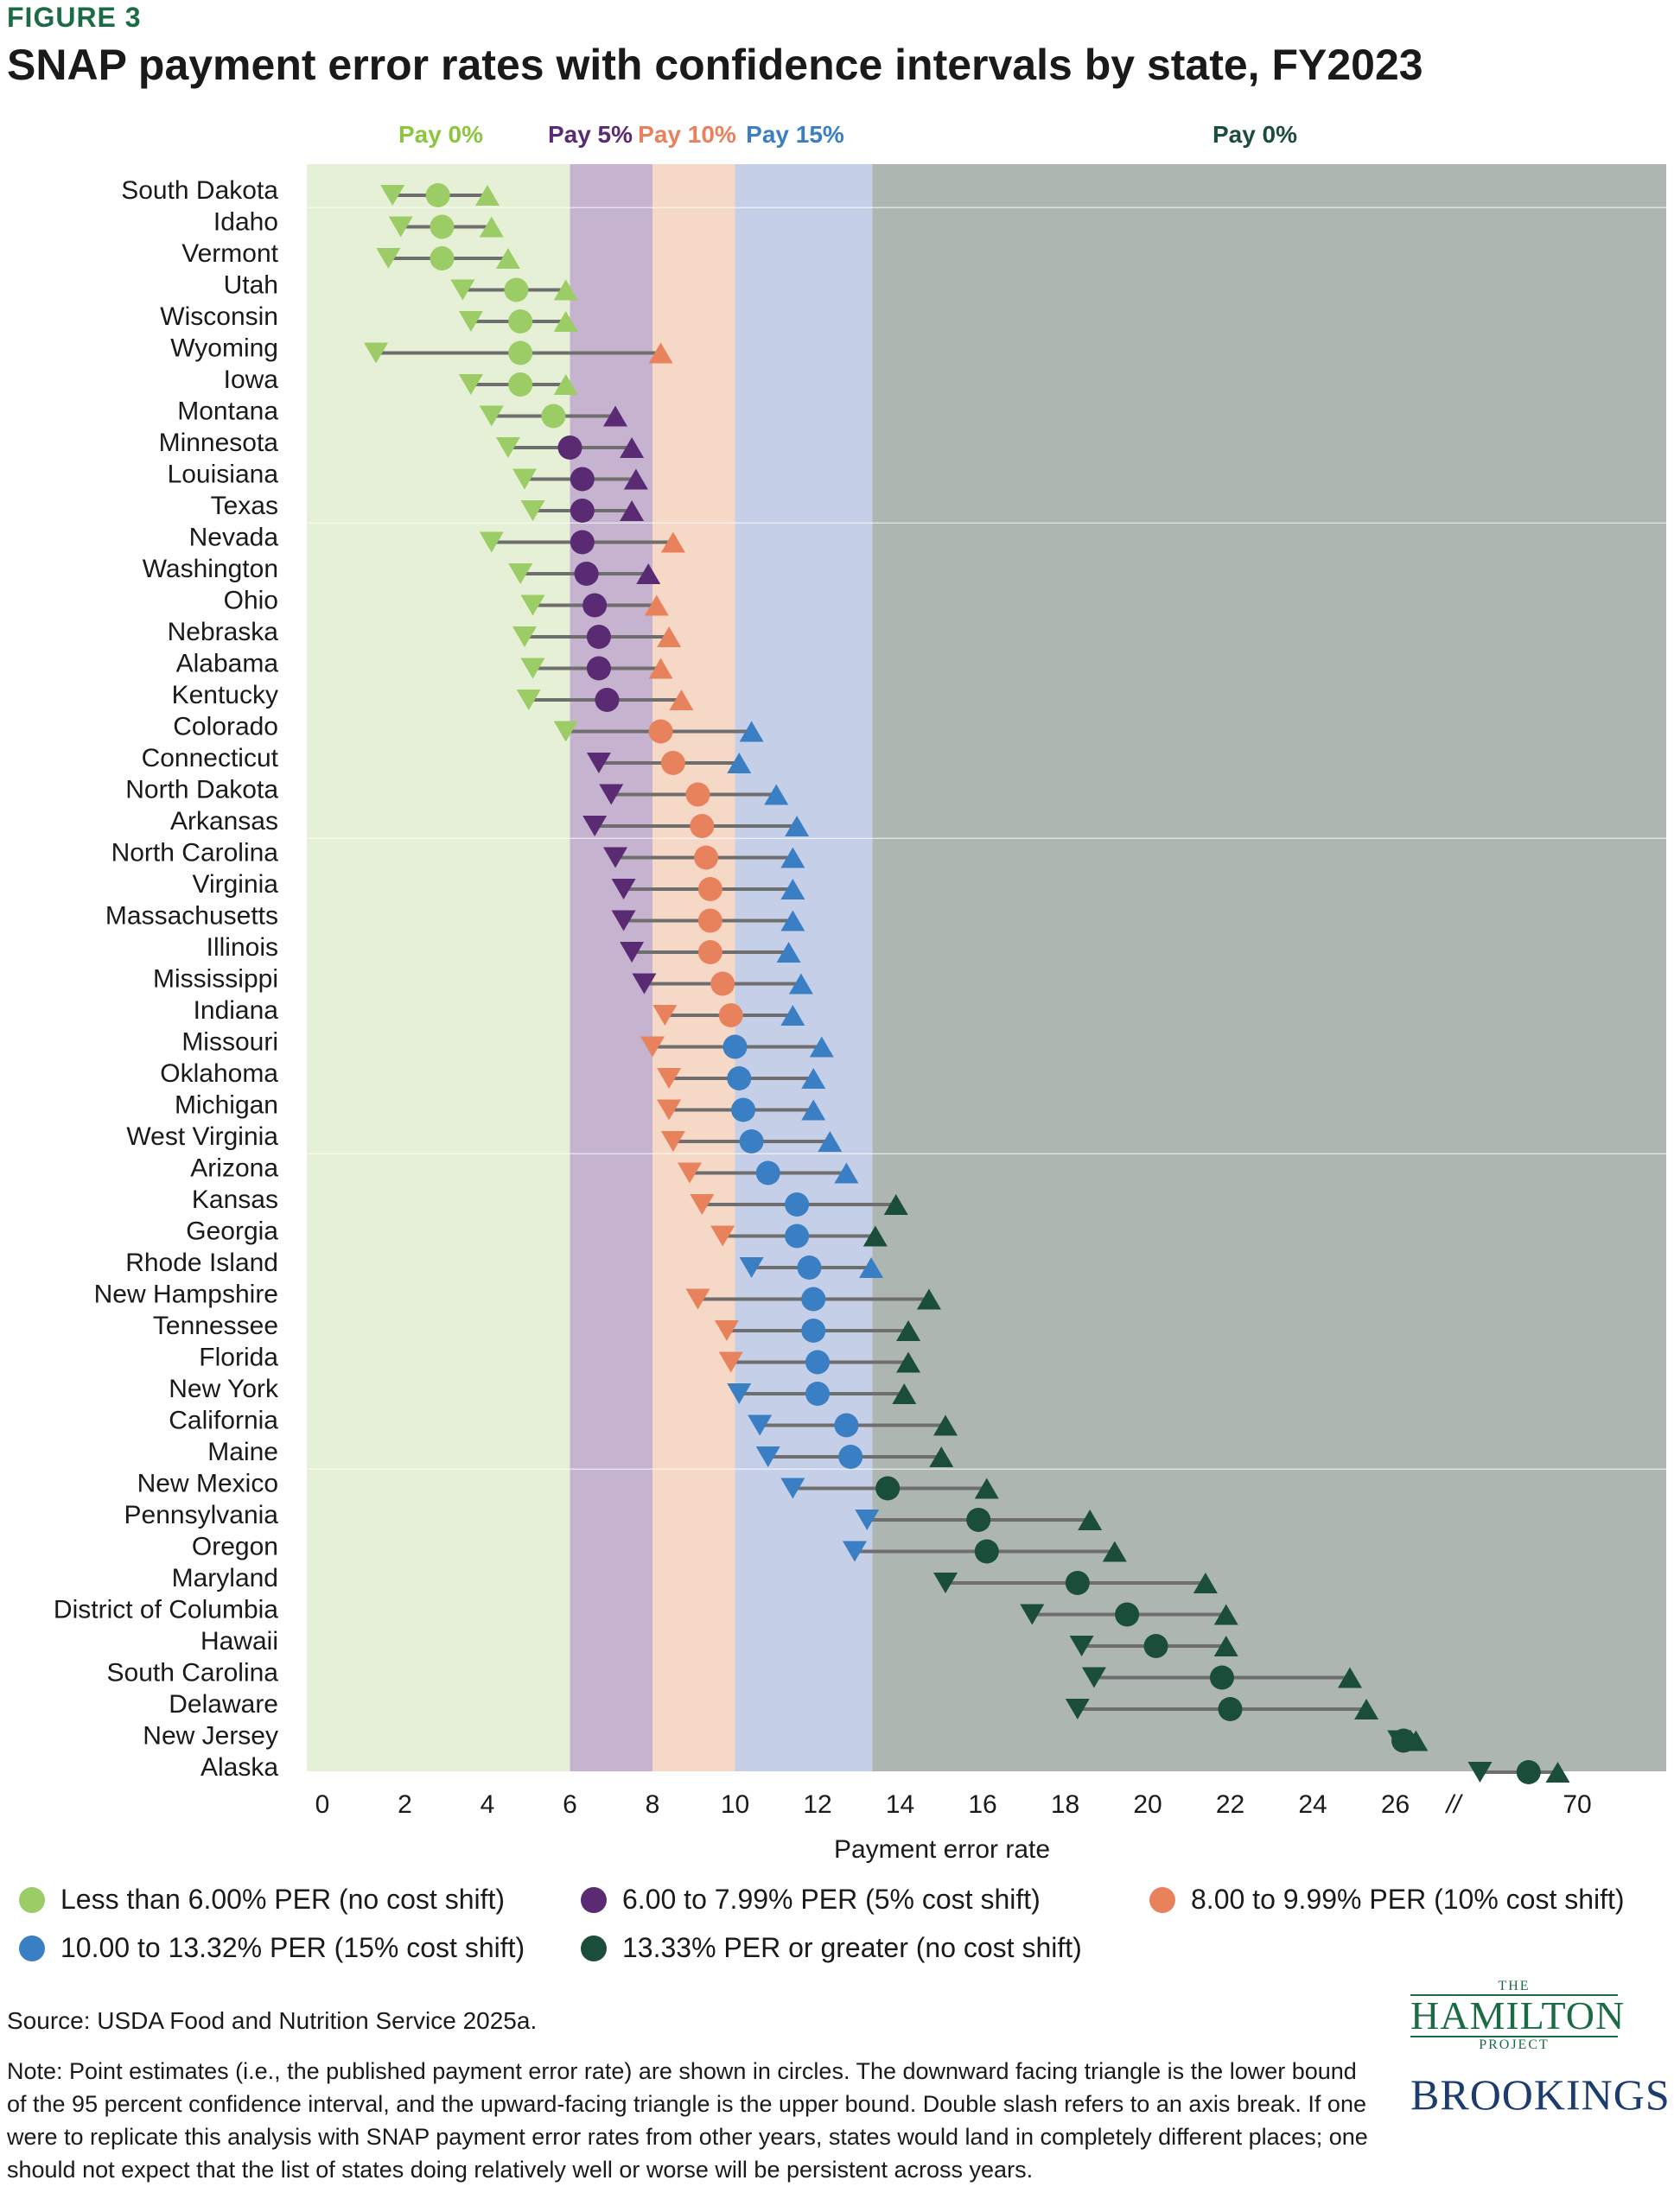 Image resolution: width=1674 pixels, height=2212 pixels. What do you see at coordinates (210, 1736) in the screenshot?
I see `state-label: New Jersey` at bounding box center [210, 1736].